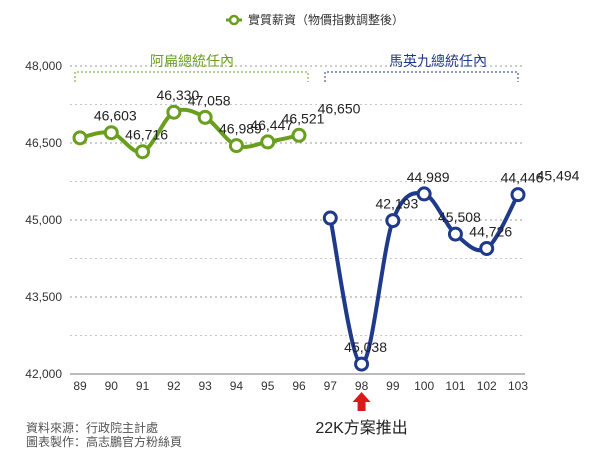 This screenshot has width=600, height=472. I want to click on era-bracket-2: 馬英九總統任內, so click(421, 67).